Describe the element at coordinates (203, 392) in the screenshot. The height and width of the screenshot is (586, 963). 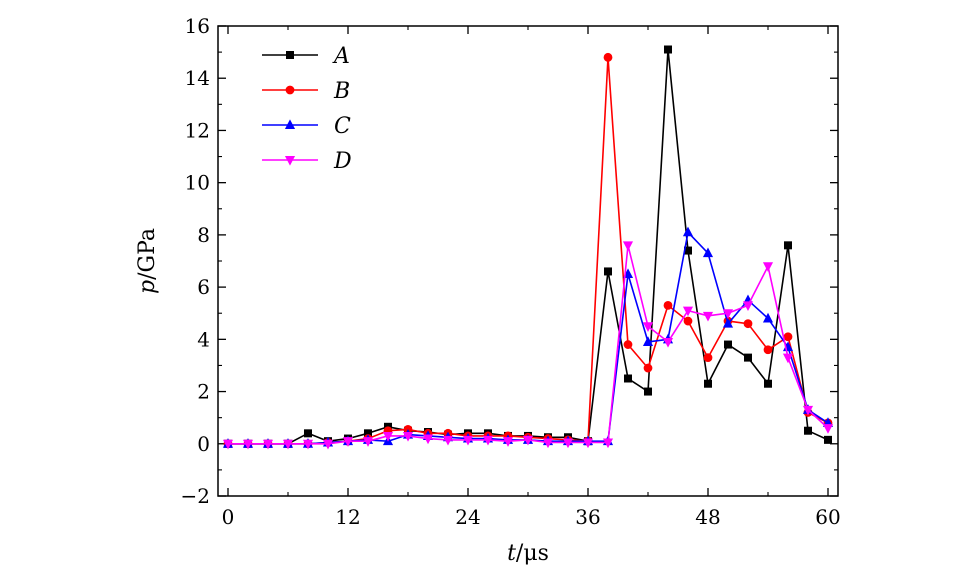
I see `y-tick-label: 2` at that location.